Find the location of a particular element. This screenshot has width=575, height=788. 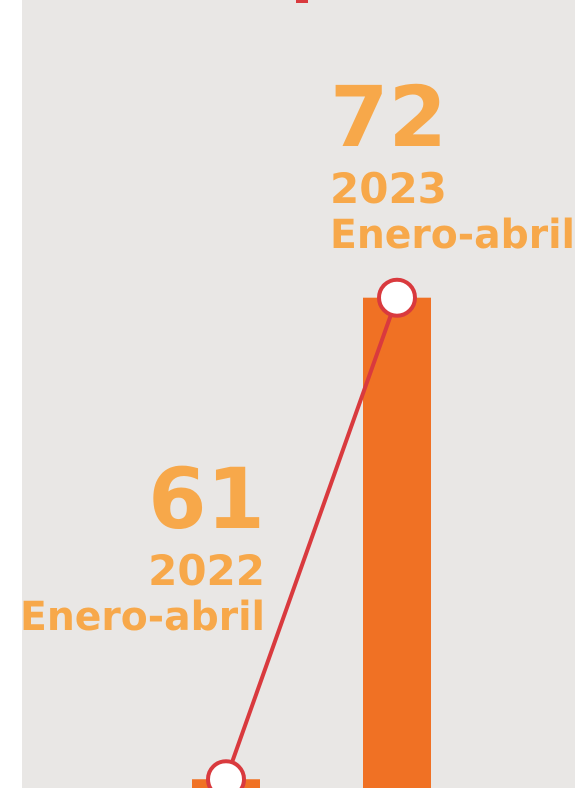

cut-off-heading is located at coordinates (302, 1).